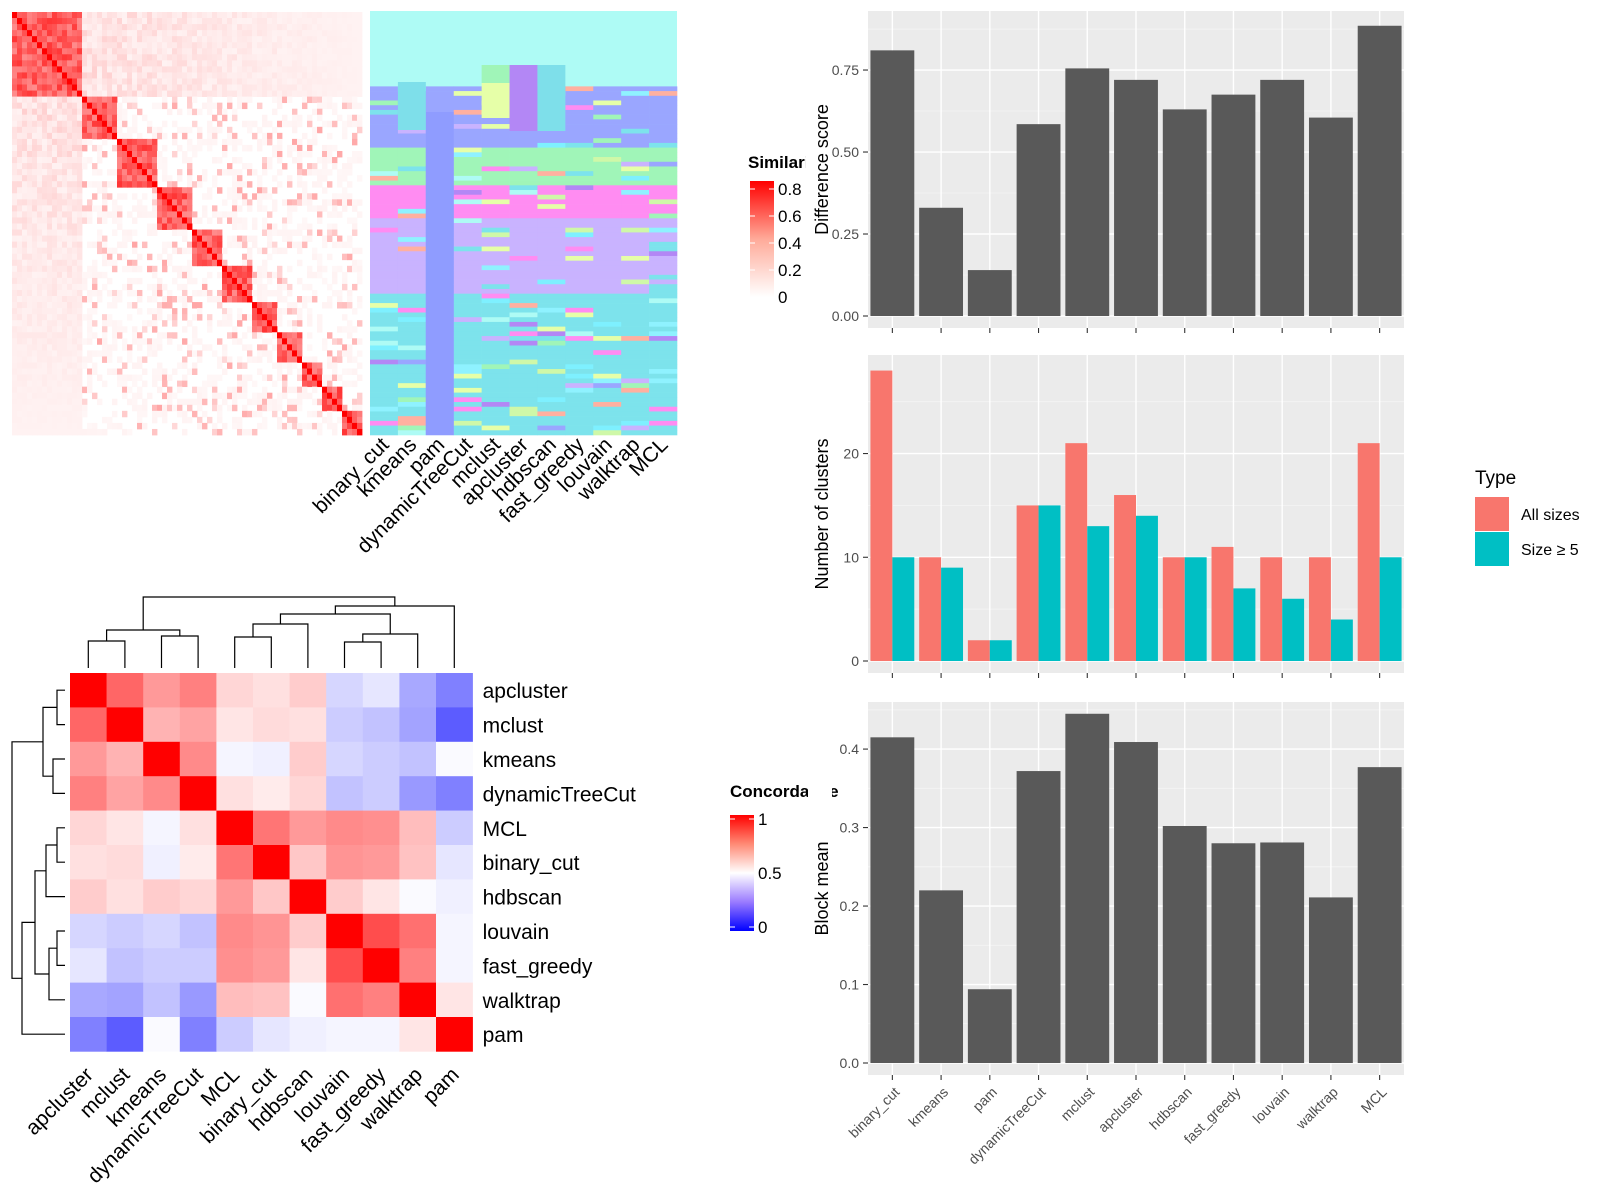  What do you see at coordinates (822, 888) in the screenshot?
I see `y-axis-label: Block mean` at bounding box center [822, 888].